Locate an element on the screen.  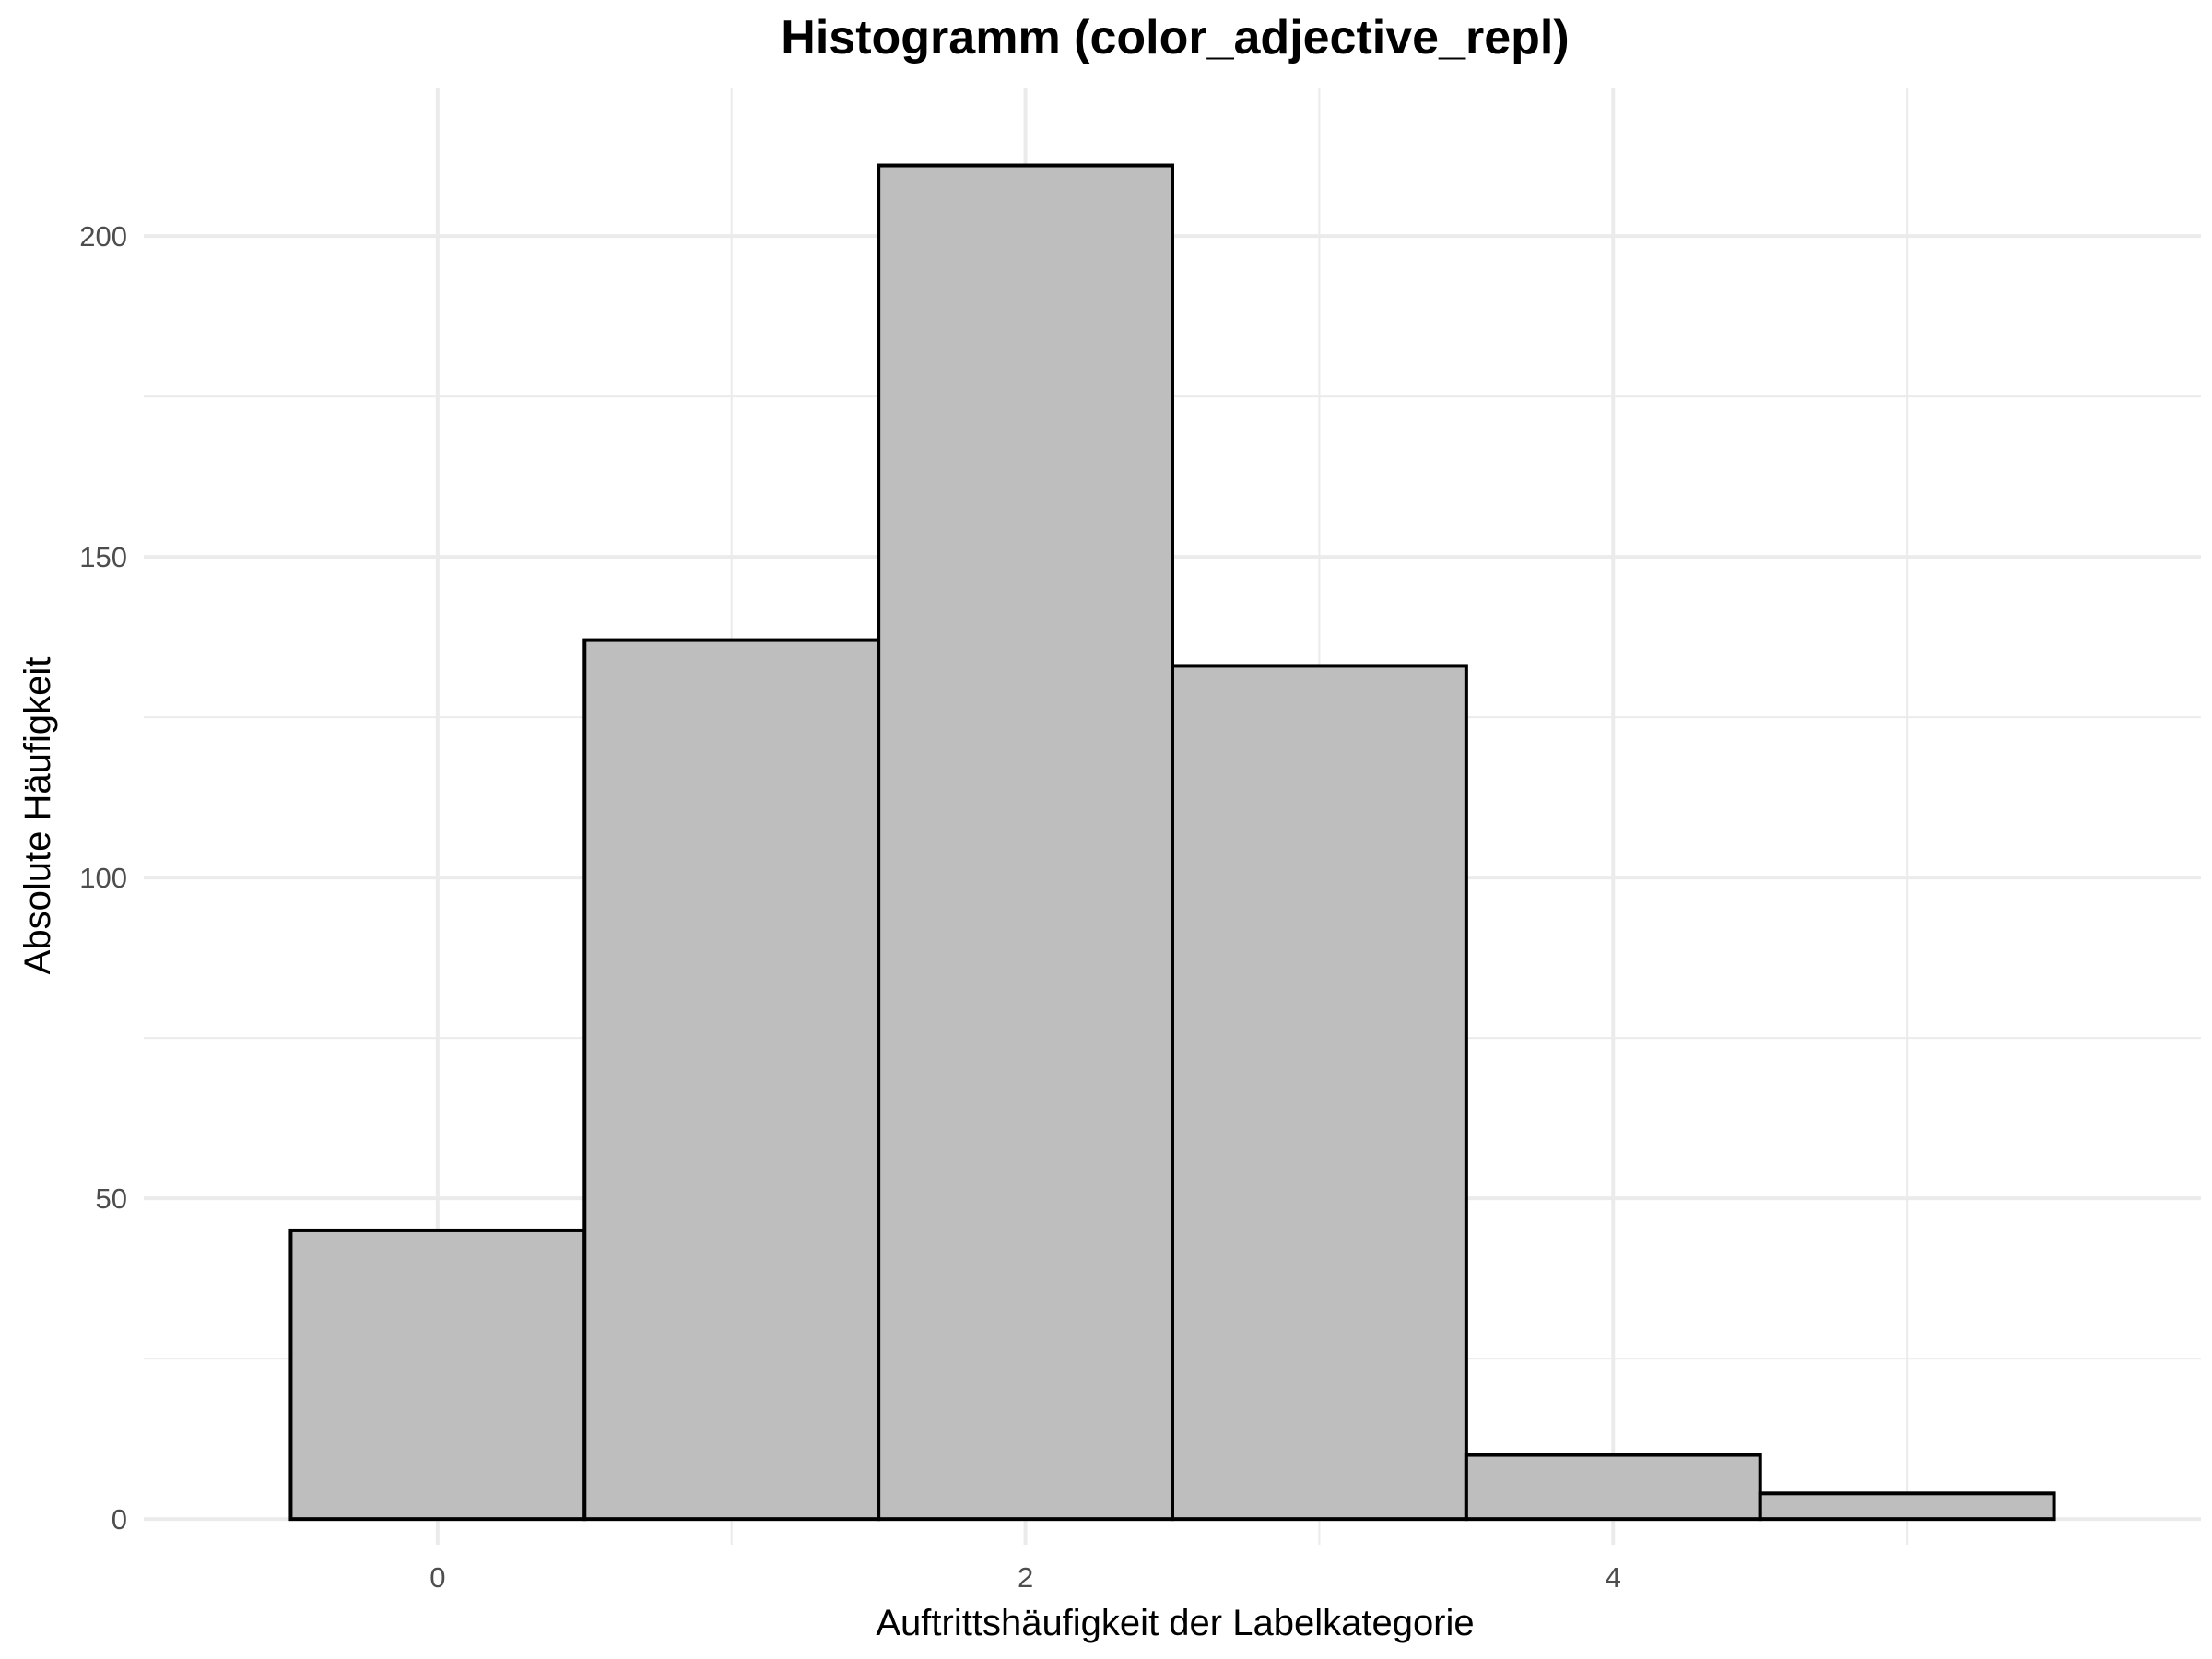
y-tick-label: 50 is located at coordinates (111, 1198).